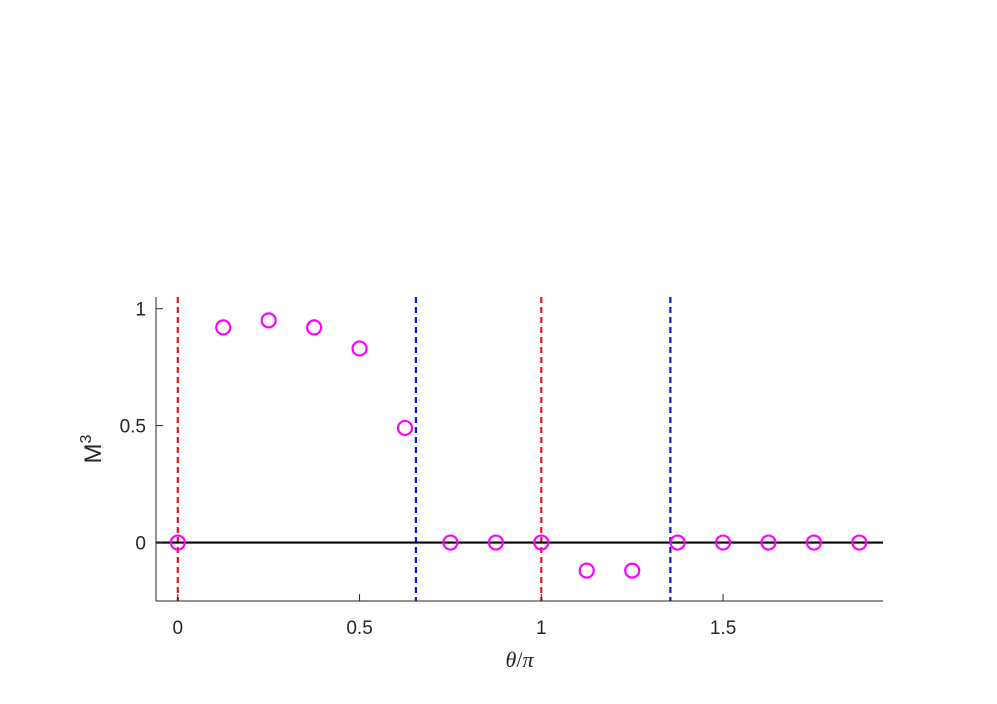 This screenshot has width=997, height=704. What do you see at coordinates (133, 427) in the screenshot?
I see `y-tick-label-1: 0.5` at bounding box center [133, 427].